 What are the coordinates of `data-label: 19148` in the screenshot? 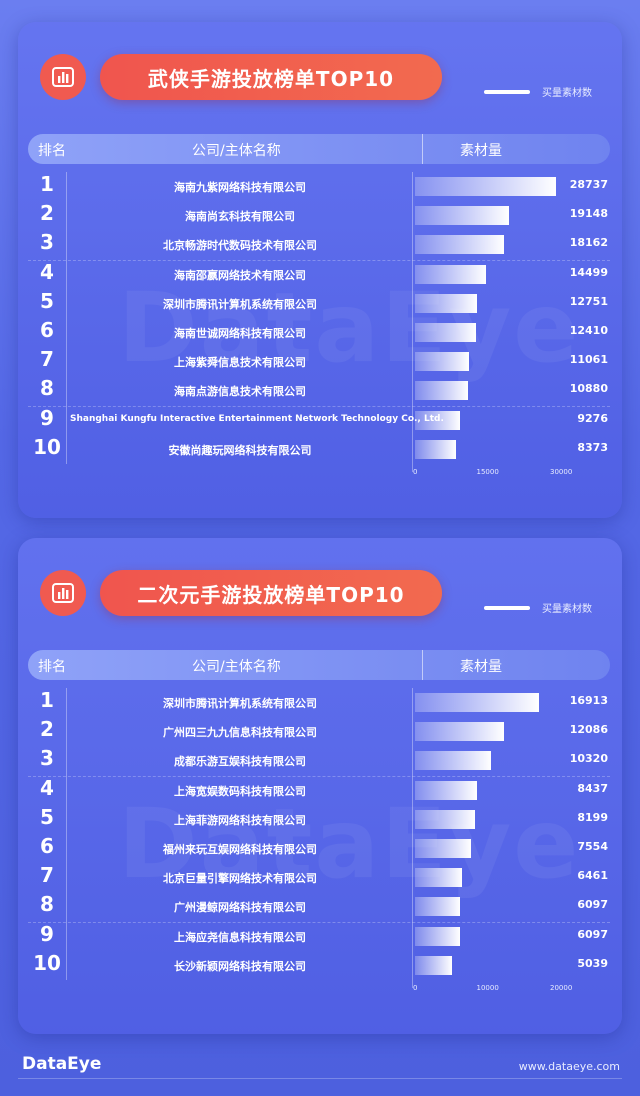 It's located at (588, 214).